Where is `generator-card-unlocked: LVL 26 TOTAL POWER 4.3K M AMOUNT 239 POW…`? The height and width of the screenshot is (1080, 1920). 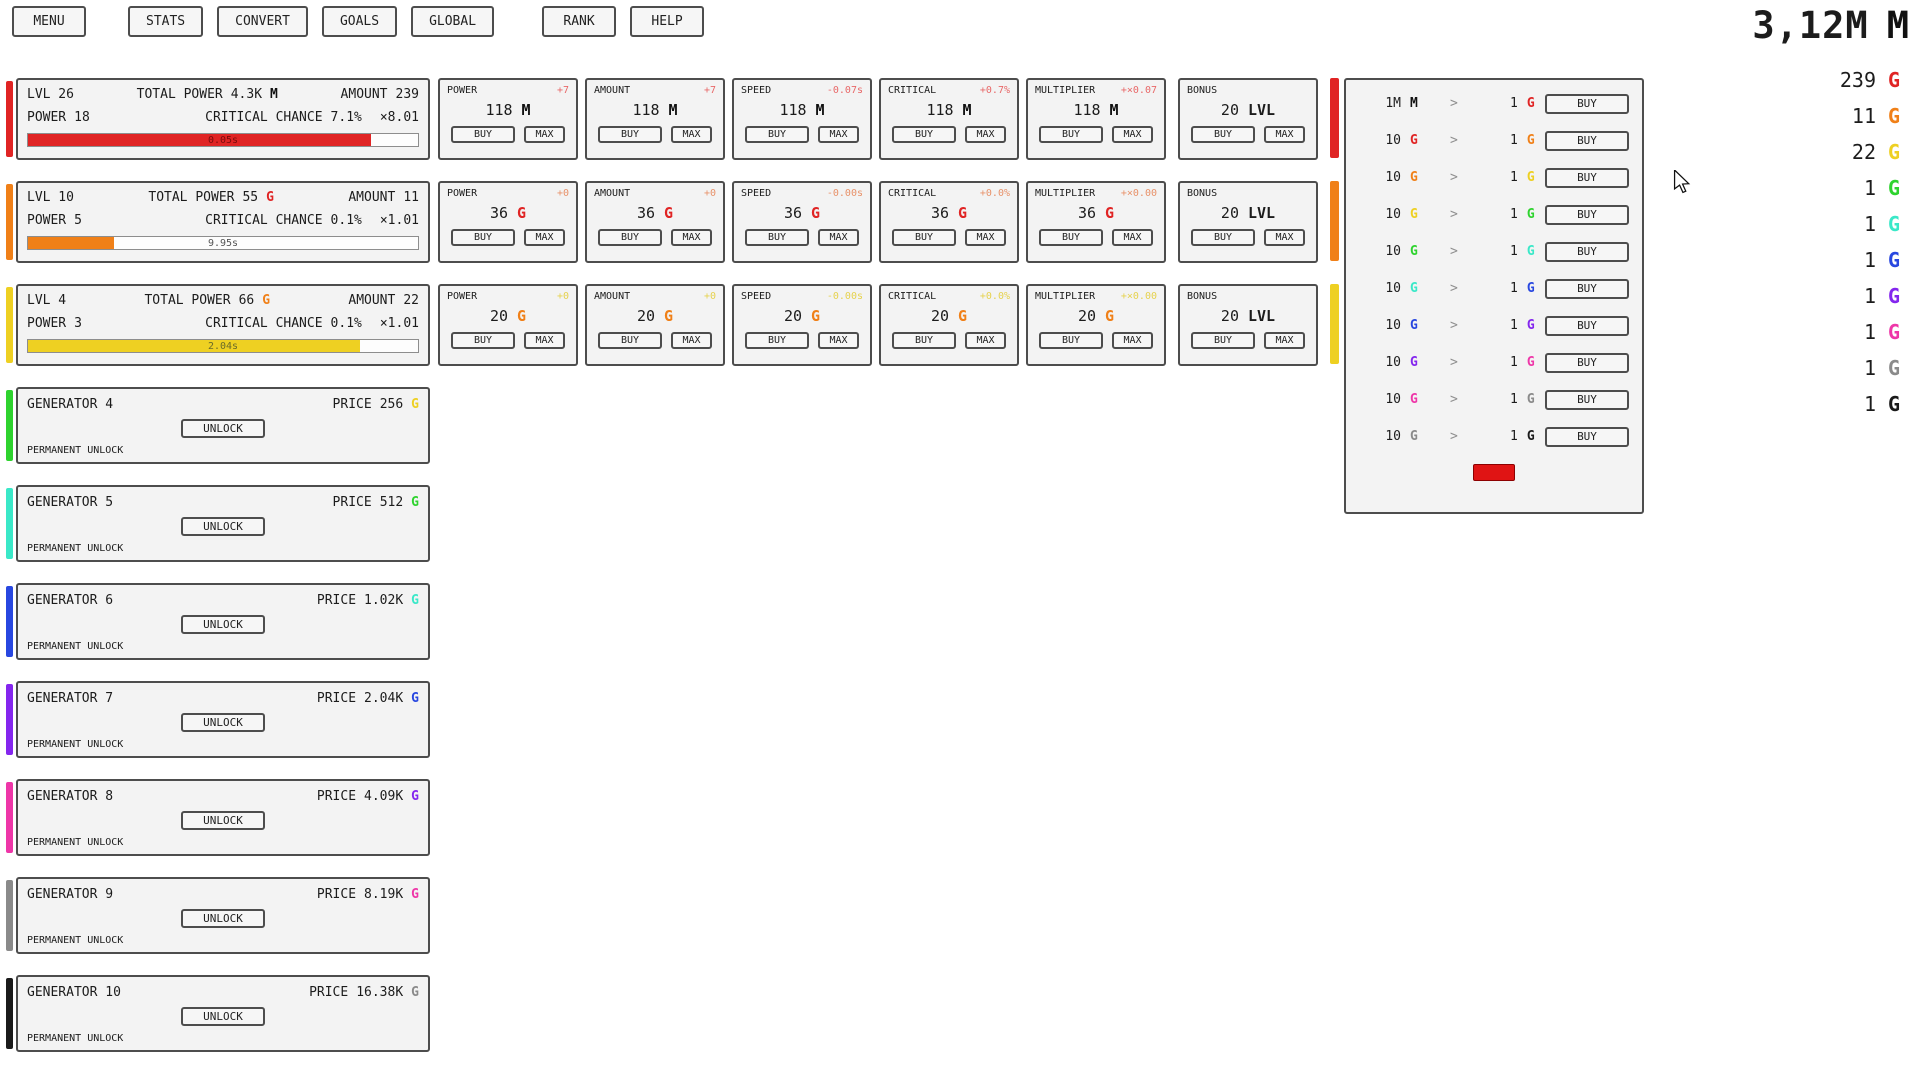
generator-card-unlocked: LVL 26 TOTAL POWER 4.3K M AMOUNT 239 POW… is located at coordinates (218, 119).